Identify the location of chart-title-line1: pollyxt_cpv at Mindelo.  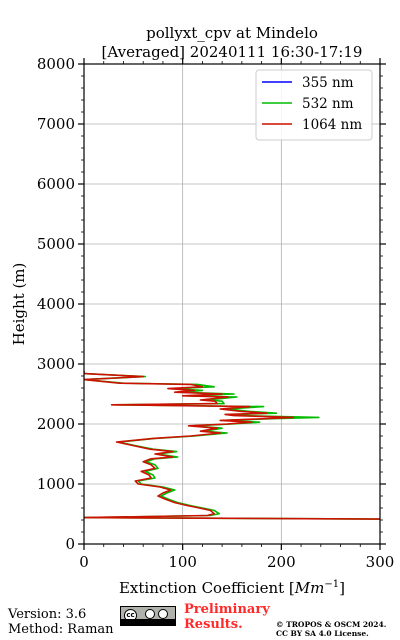
(232, 33).